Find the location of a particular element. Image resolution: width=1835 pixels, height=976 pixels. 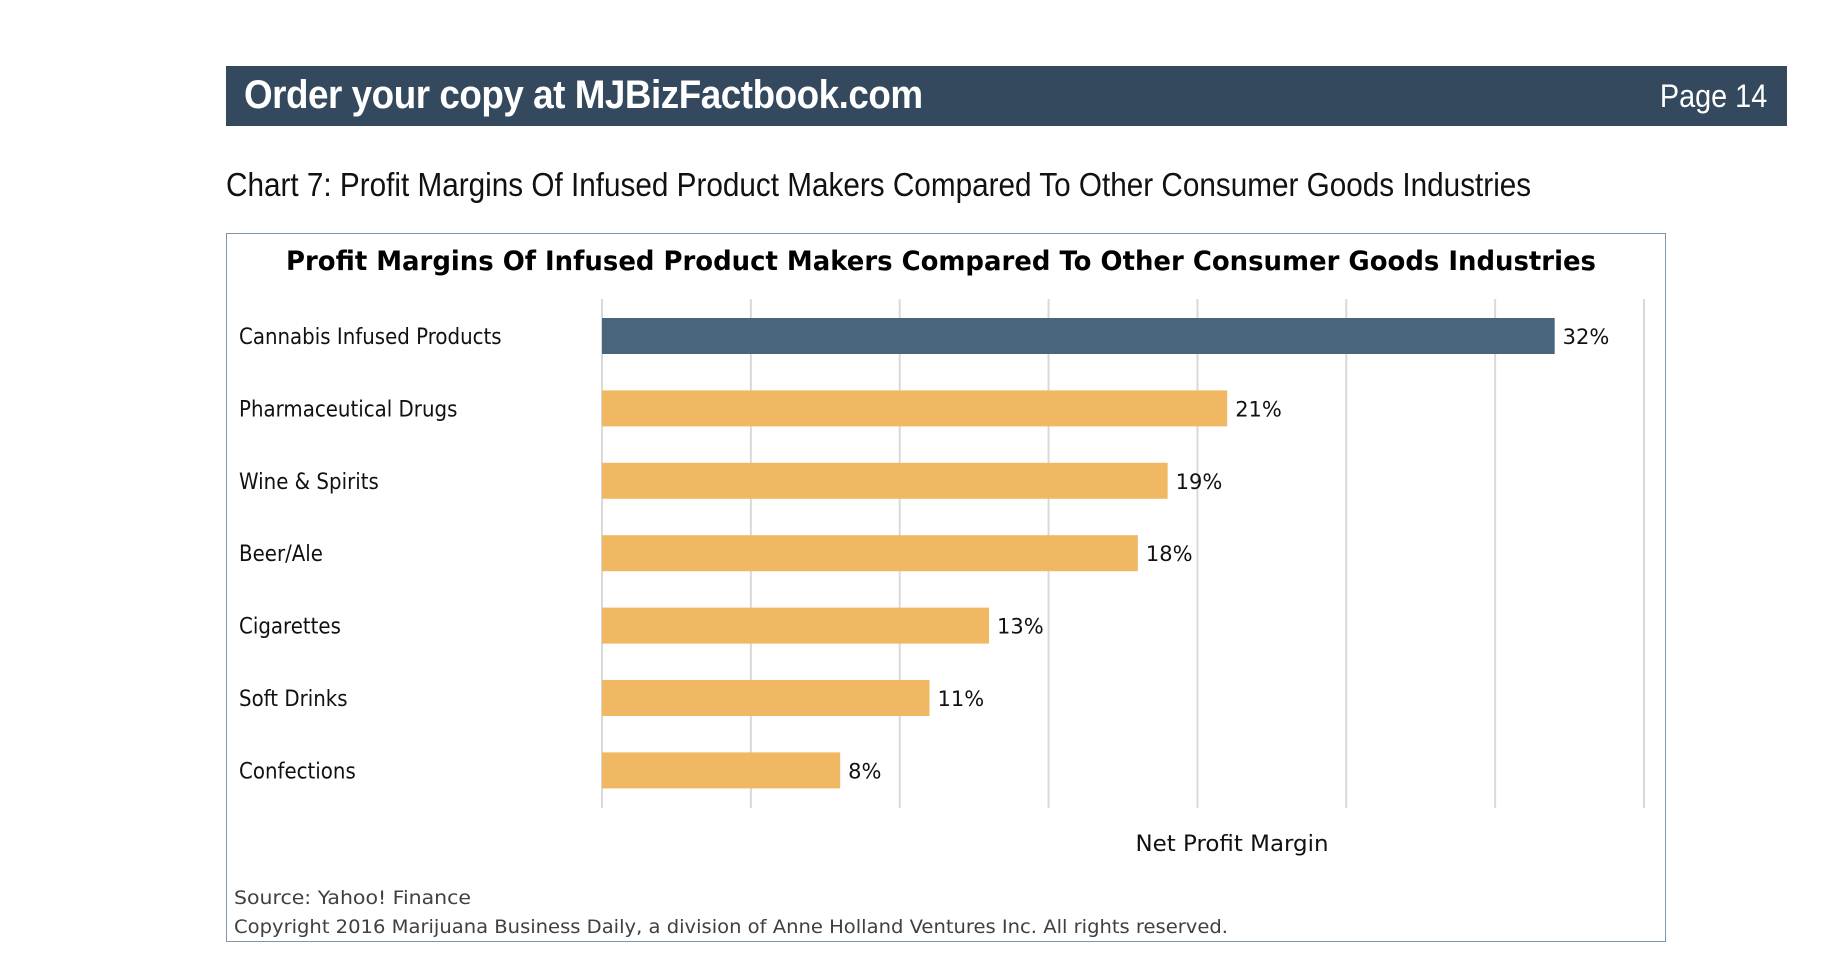

category-label: Cigarettes is located at coordinates (290, 627).